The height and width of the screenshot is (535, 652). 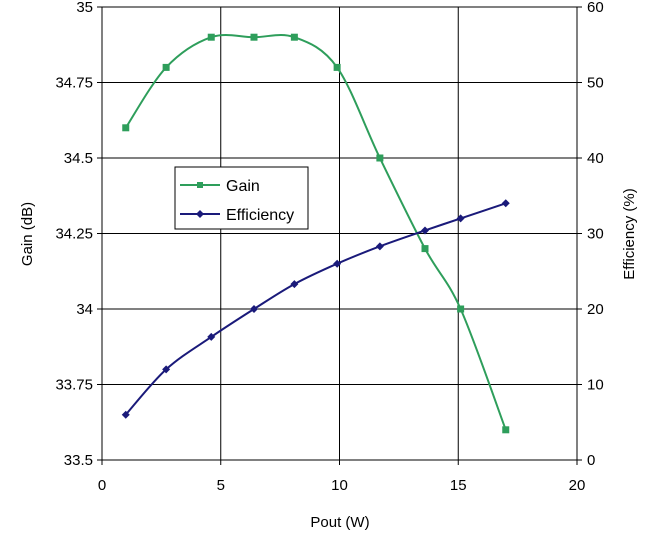 What do you see at coordinates (595, 385) in the screenshot?
I see `right-y-tick-label: 10` at bounding box center [595, 385].